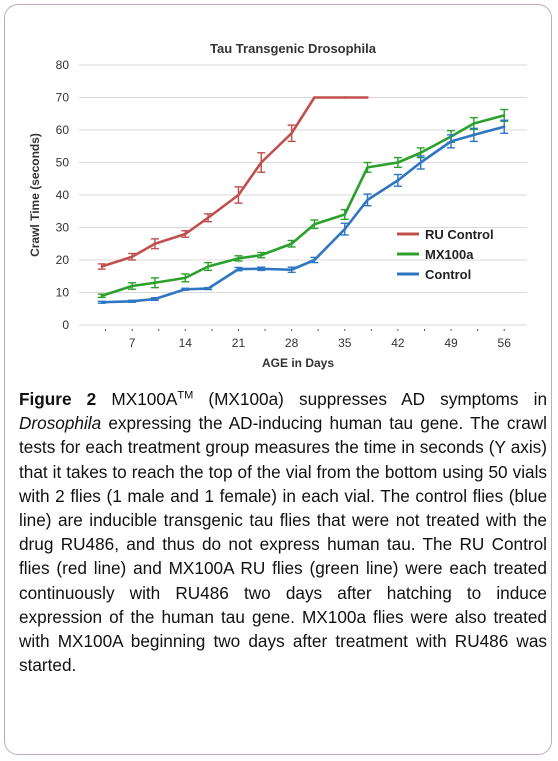 This screenshot has height=761, width=558. I want to click on x-tick-label: 35, so click(345, 343).